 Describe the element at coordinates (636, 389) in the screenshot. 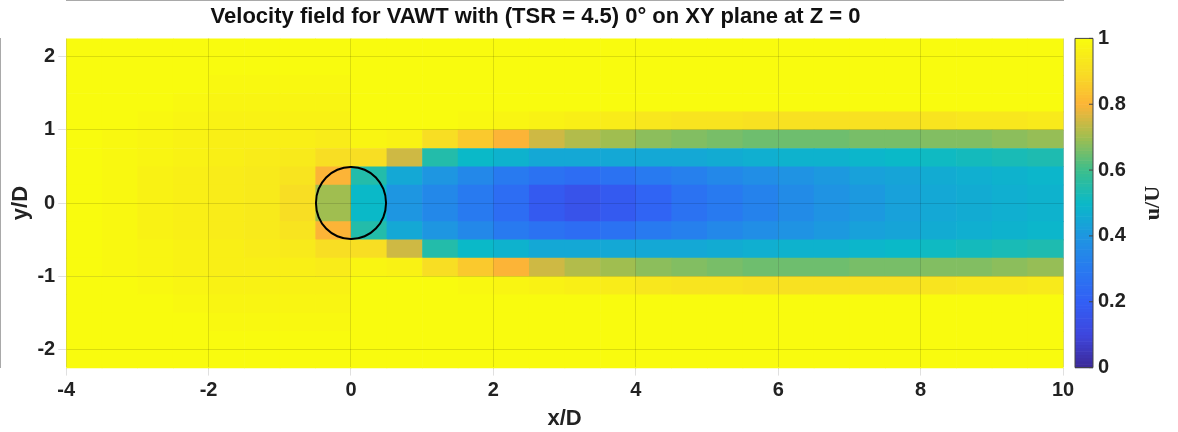

I see `x-tick-label: 4` at that location.